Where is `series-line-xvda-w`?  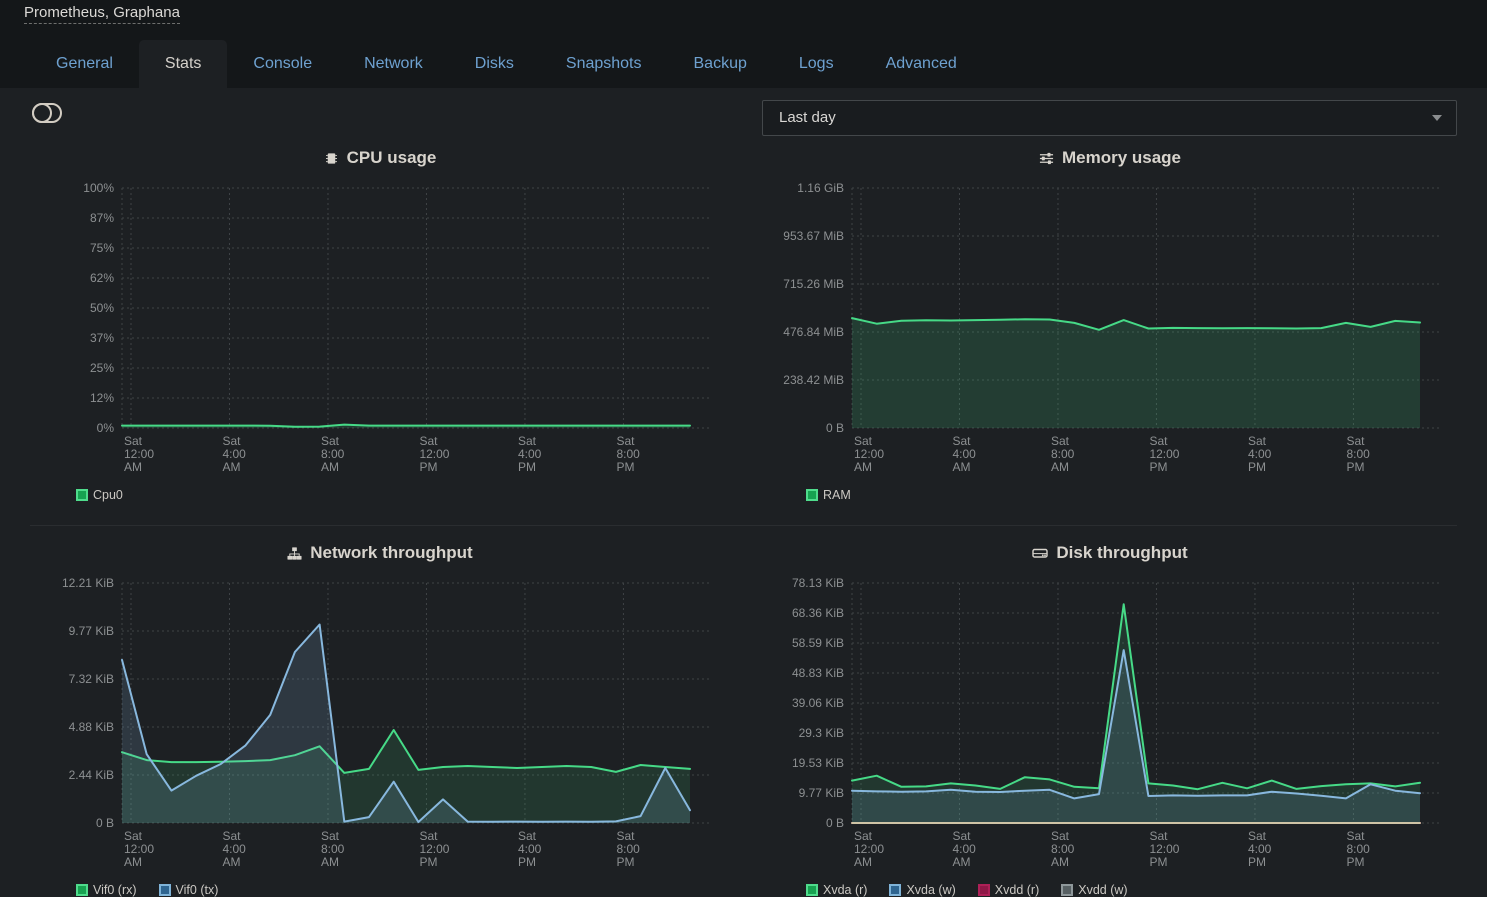 series-line-xvda-w is located at coordinates (1136, 724).